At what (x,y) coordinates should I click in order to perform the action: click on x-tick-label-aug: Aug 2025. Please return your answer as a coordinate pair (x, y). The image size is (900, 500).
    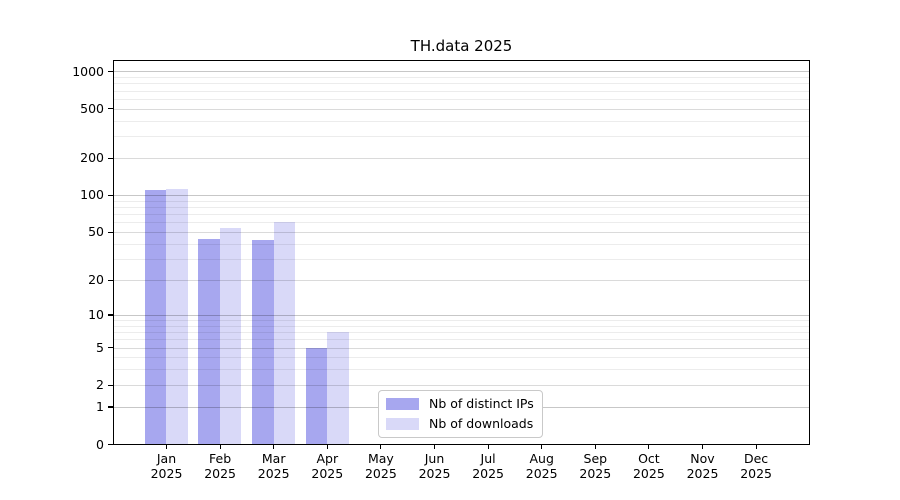
    Looking at the image, I should click on (542, 466).